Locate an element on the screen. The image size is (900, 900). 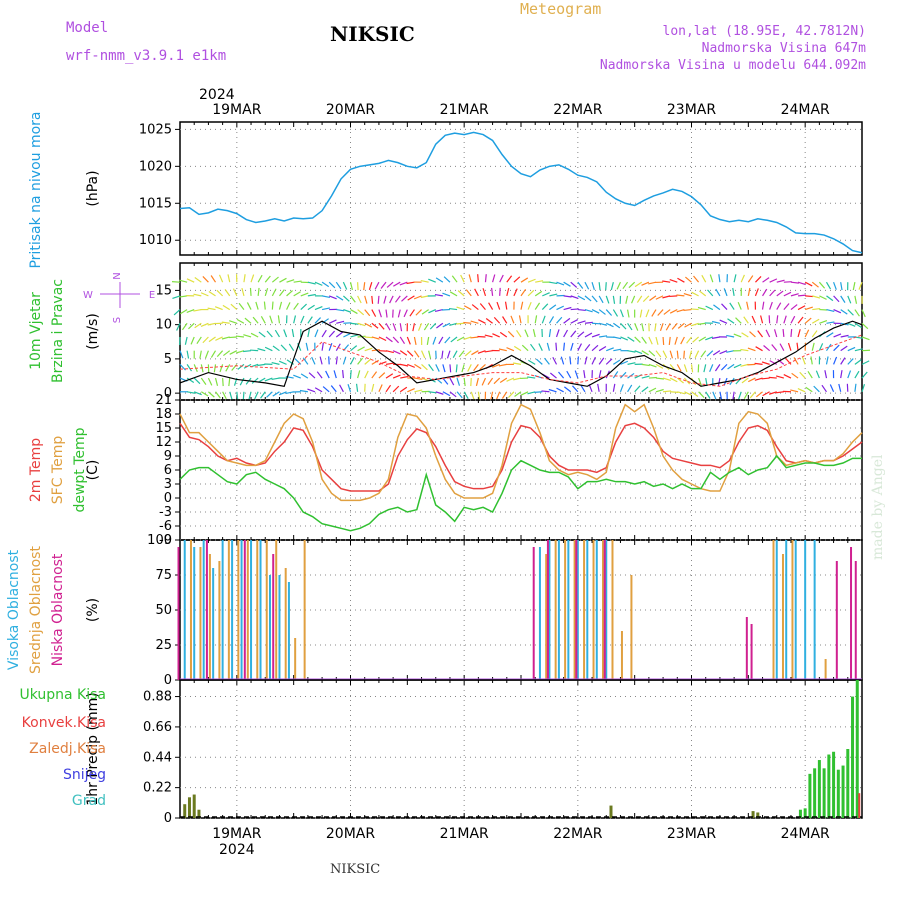
bottom-date-label: 23MAR is located at coordinates (691, 834).